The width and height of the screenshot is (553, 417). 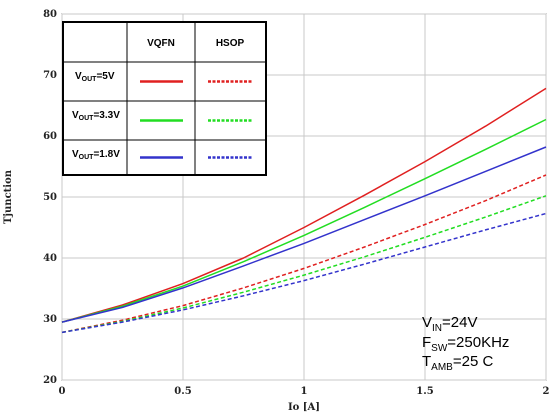 What do you see at coordinates (95, 77) in the screenshot?
I see `legend-row-5v-label: VOUT=5V` at bounding box center [95, 77].